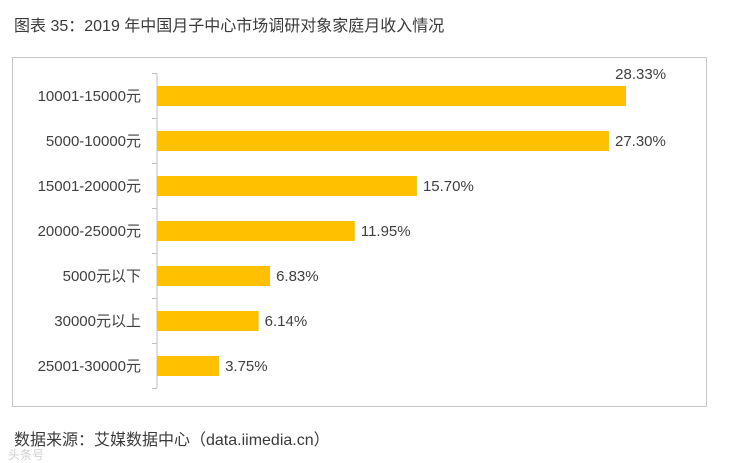 The image size is (734, 463). I want to click on data-label: 28.33%, so click(640, 74).